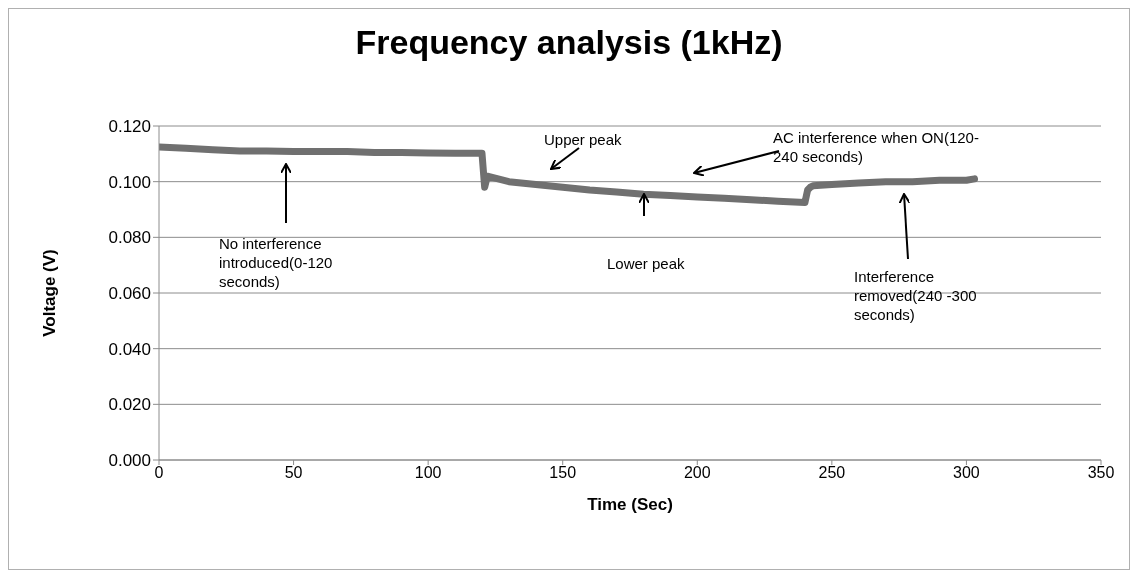 This screenshot has width=1139, height=578. Describe the element at coordinates (129, 294) in the screenshot. I see `y-tick-label: 0.060` at that location.